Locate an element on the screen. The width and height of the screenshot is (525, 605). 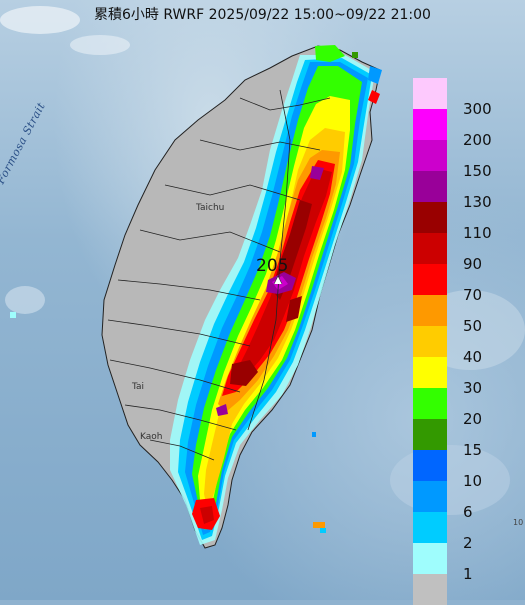
legend-label: 150 is located at coordinates (477, 171).